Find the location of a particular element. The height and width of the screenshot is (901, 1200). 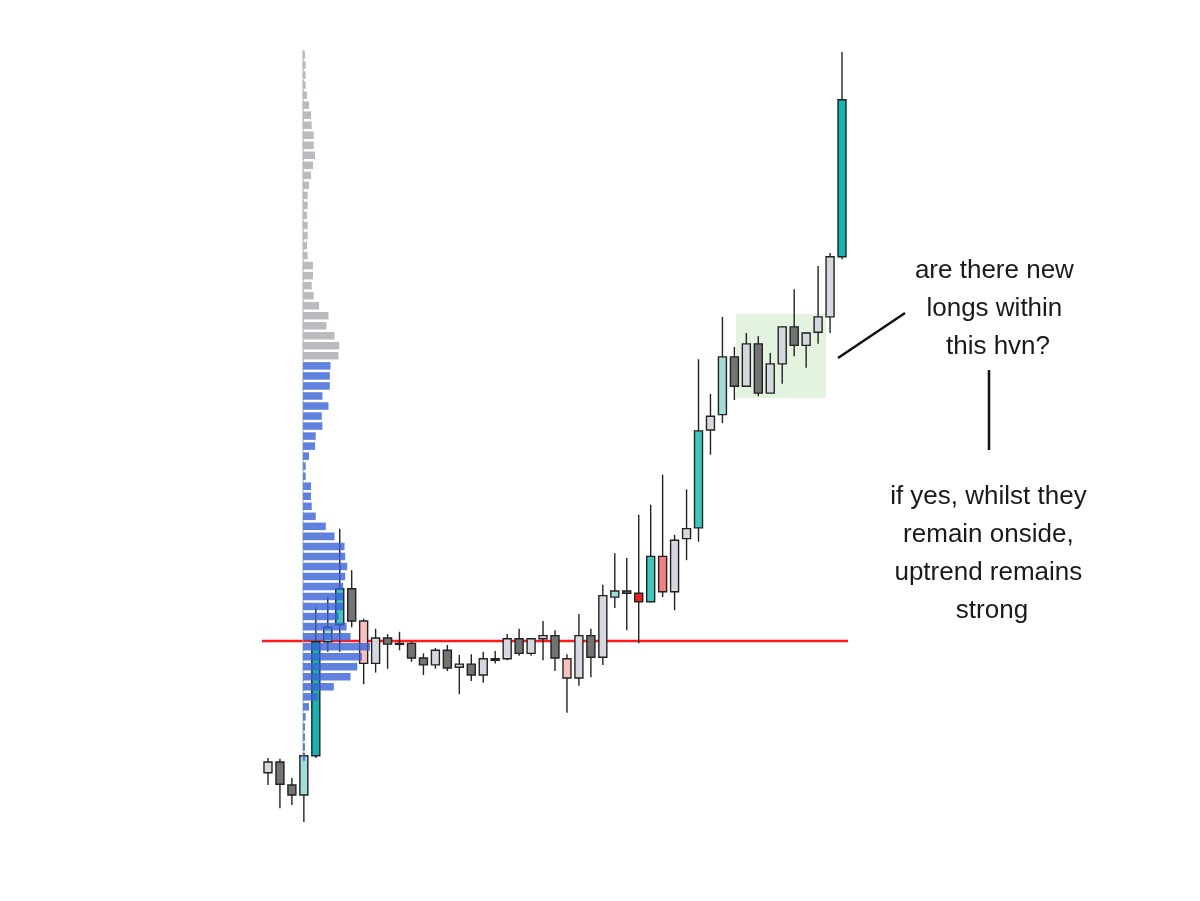

text: if yes, whilst they remain onside, uptrend remains strong is located at coordinates (992, 552).